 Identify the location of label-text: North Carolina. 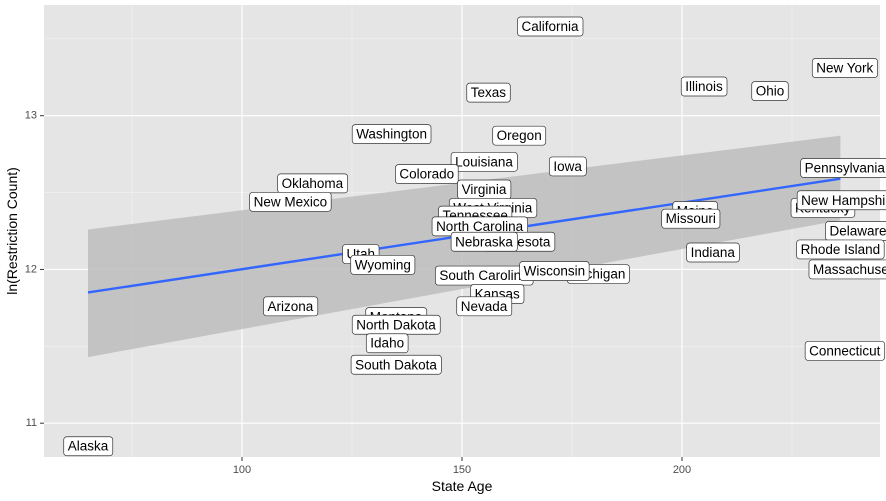
(480, 226).